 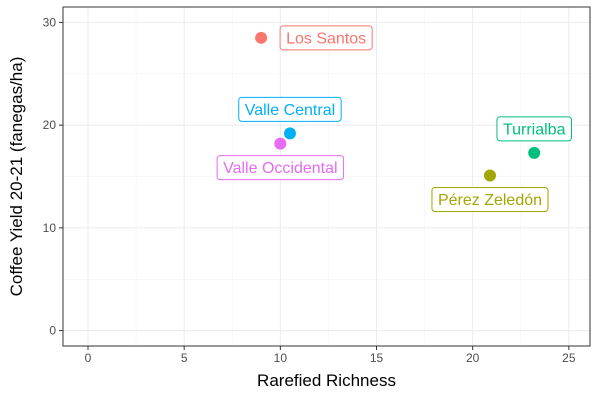 What do you see at coordinates (281, 358) in the screenshot?
I see `x-tick-label: 10` at bounding box center [281, 358].